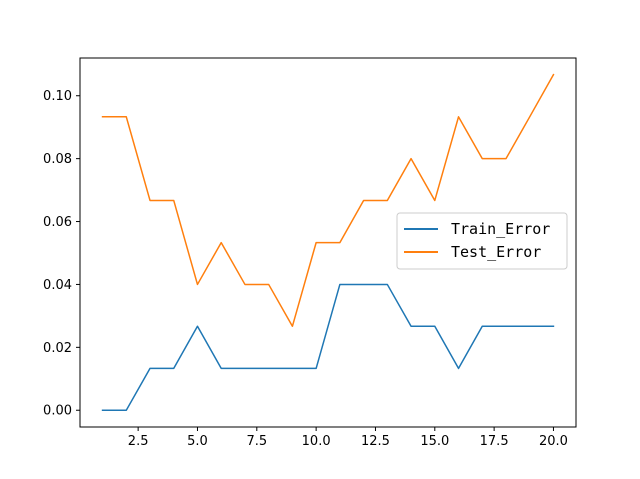 The image size is (640, 479). Describe the element at coordinates (256, 441) in the screenshot. I see `x-tick-label: 7.5` at that location.